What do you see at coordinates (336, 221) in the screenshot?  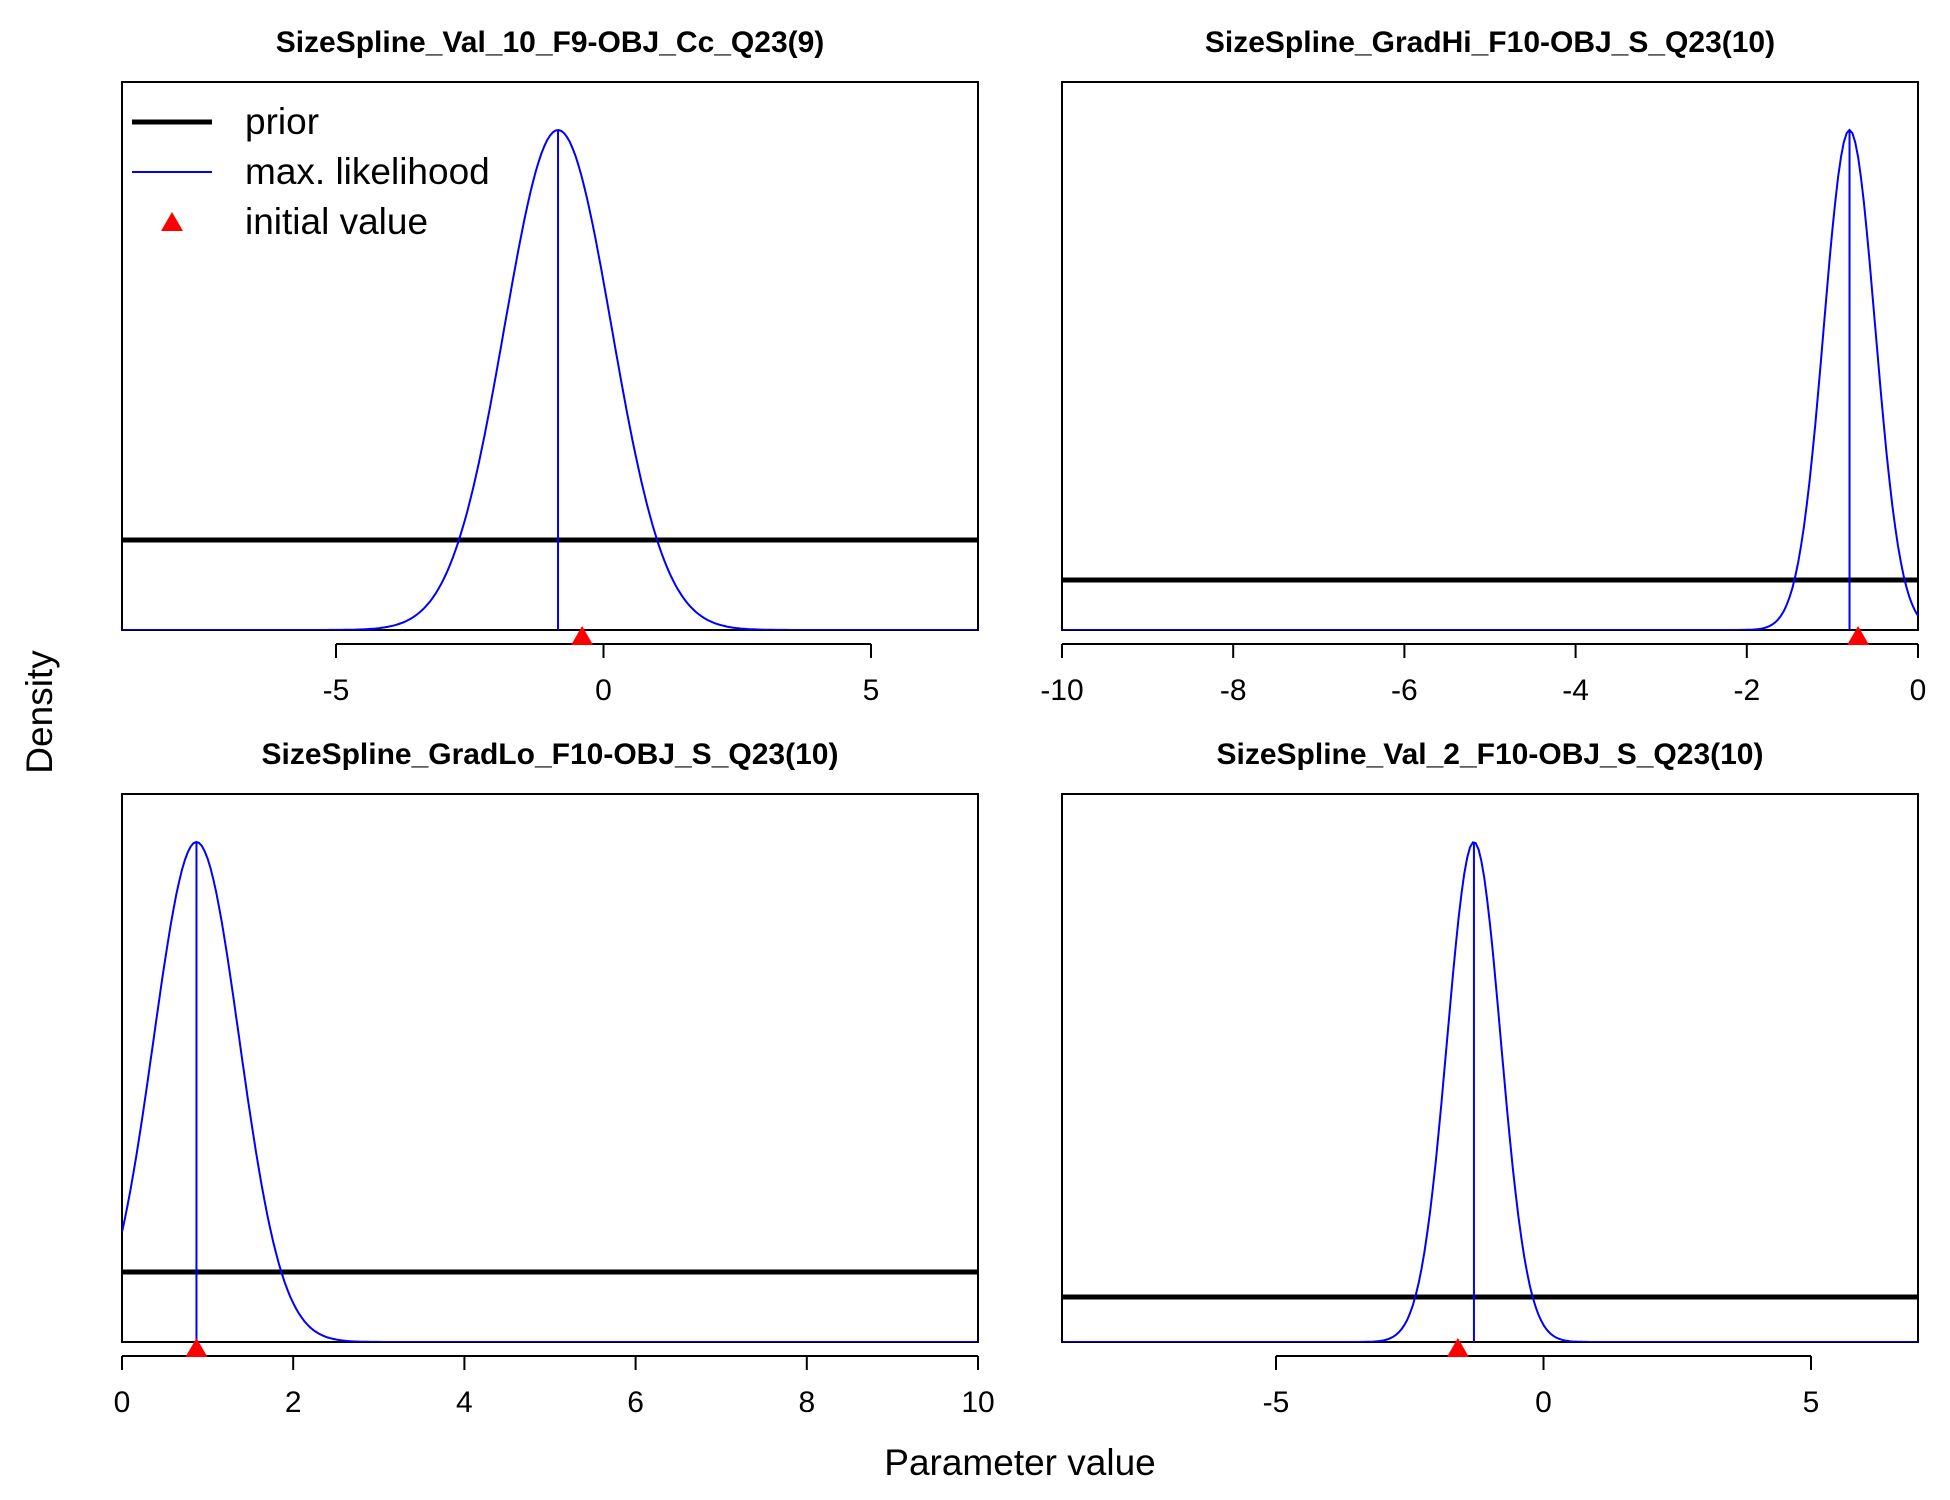 I see `legend-label: initial value` at bounding box center [336, 221].